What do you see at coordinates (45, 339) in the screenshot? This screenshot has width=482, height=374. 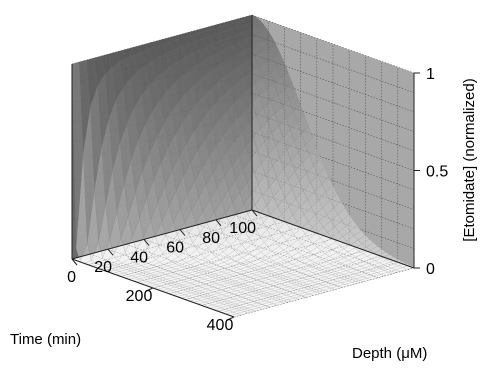 I see `y-axis-label: Time (min)` at bounding box center [45, 339].